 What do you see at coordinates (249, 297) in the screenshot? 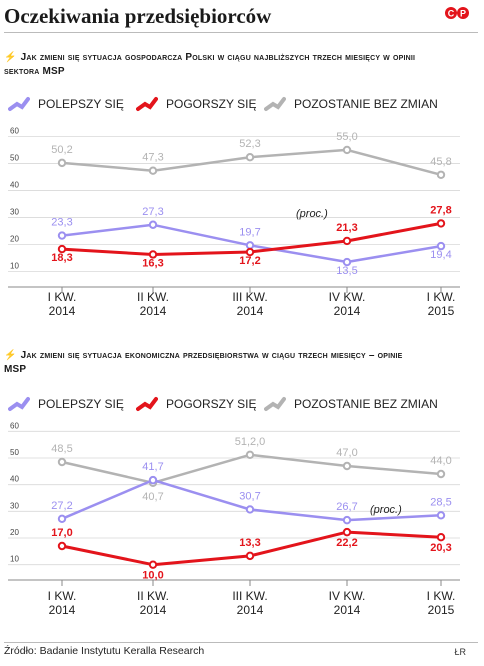
I see `x-tick-label-quarter: III KW.` at bounding box center [249, 297].